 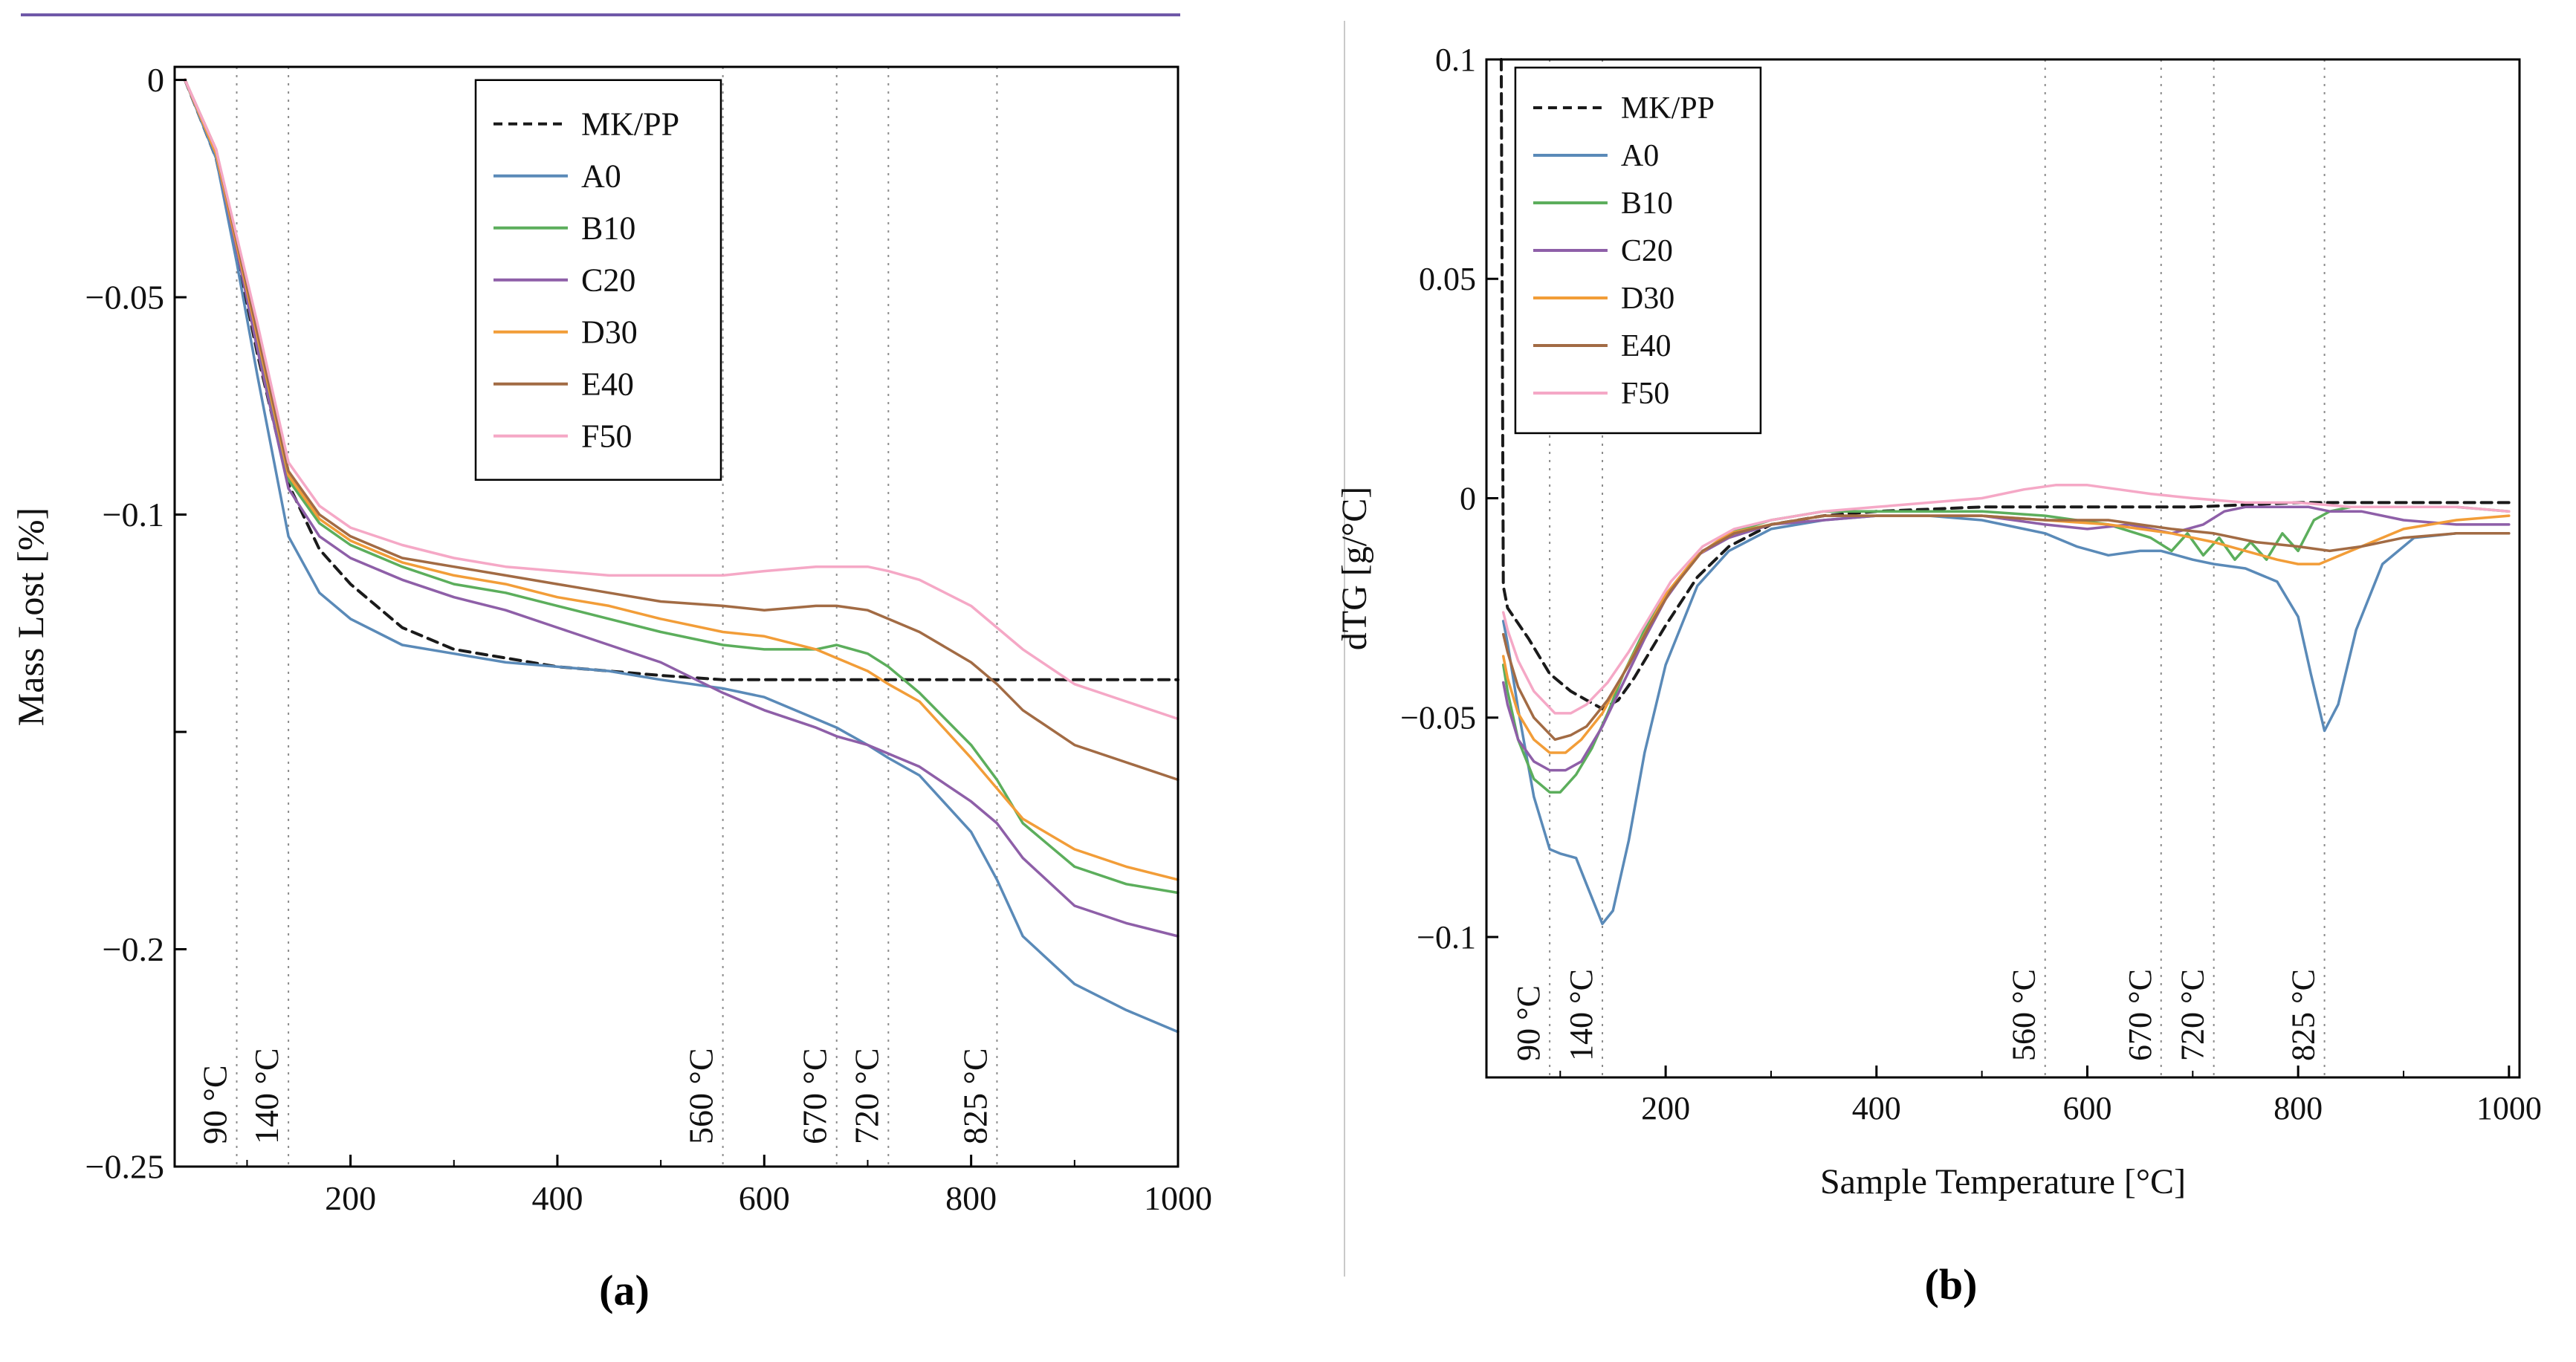 What do you see at coordinates (133, 949) in the screenshot?
I see `y-tick-label: −0.2` at bounding box center [133, 949].